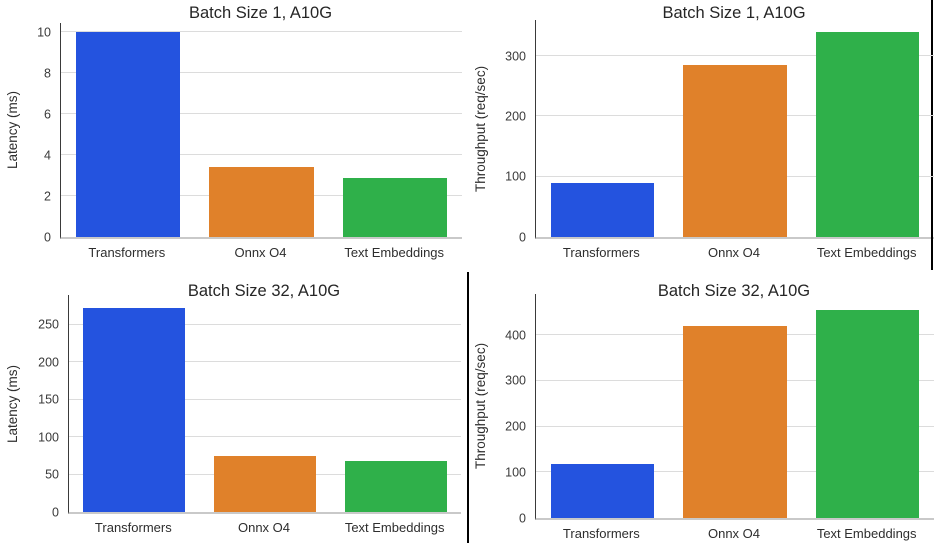  What do you see at coordinates (48, 399) in the screenshot?
I see `y-tick-label: 150` at bounding box center [48, 399].